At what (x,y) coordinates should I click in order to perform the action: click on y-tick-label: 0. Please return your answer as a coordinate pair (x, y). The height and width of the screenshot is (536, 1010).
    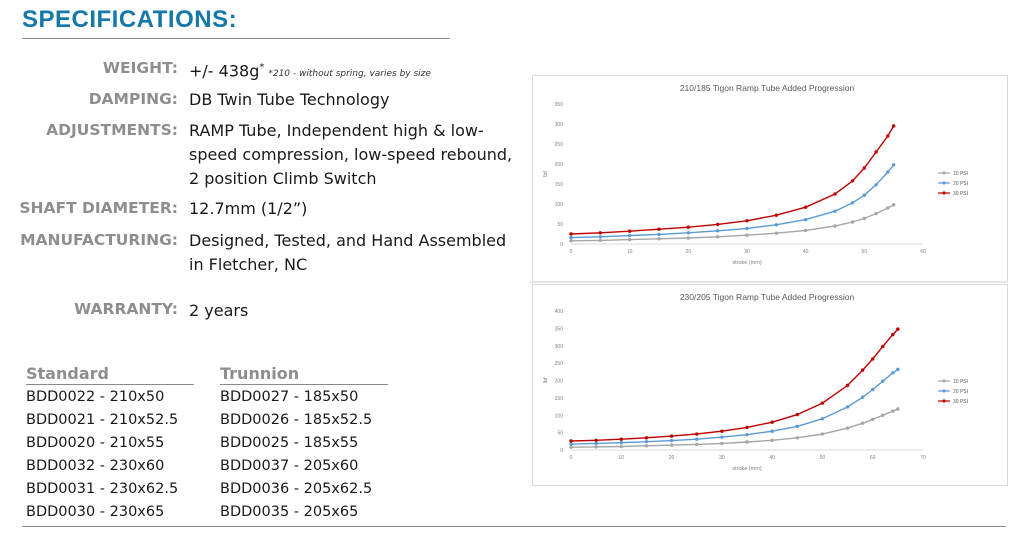
    Looking at the image, I should click on (561, 451).